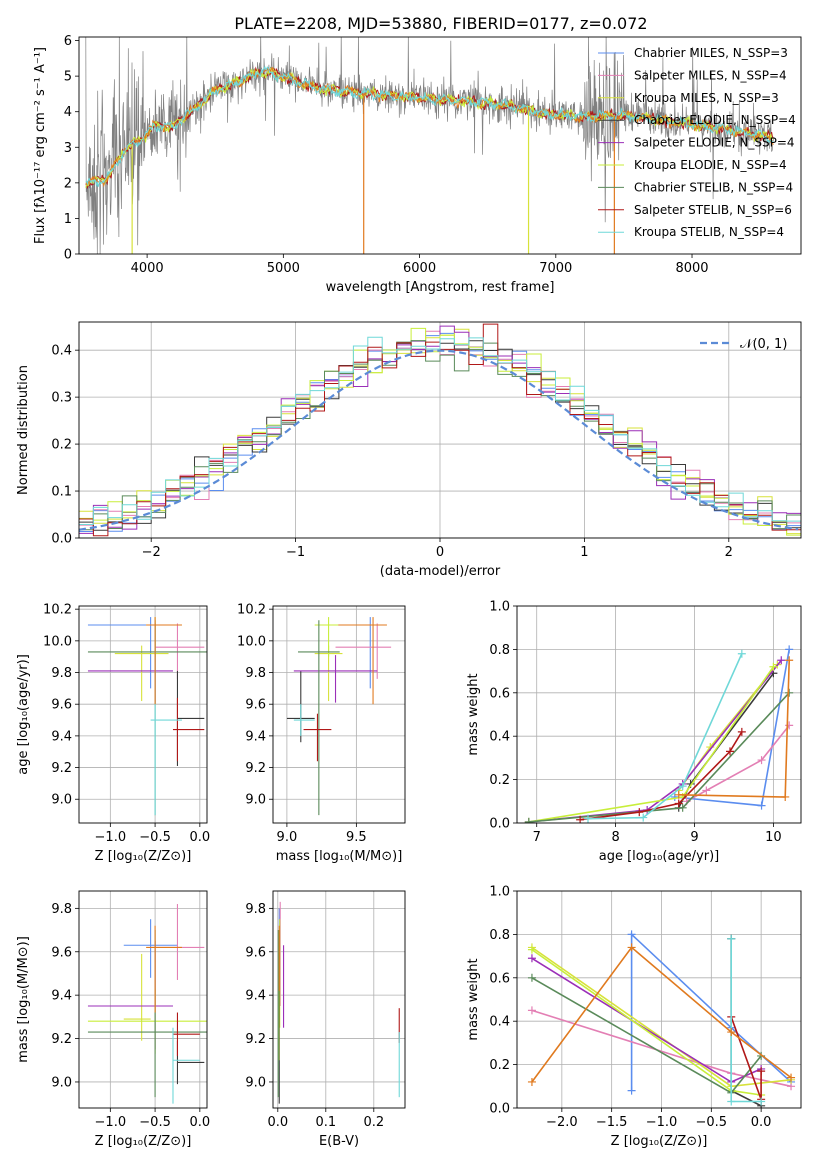  What do you see at coordinates (615, 837) in the screenshot?
I see `x-tick-label: 8` at bounding box center [615, 837].